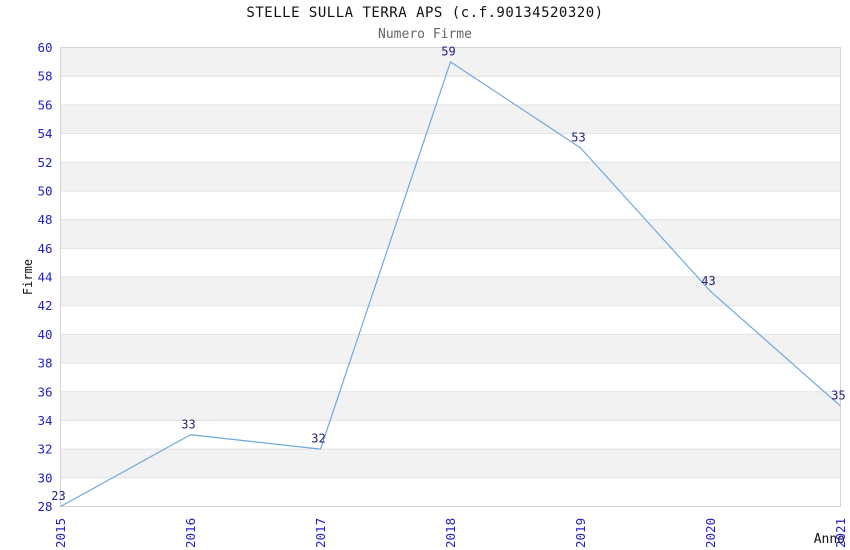 Image resolution: width=850 pixels, height=550 pixels. Describe the element at coordinates (44, 449) in the screenshot. I see `y-tick-label: 32` at that location.